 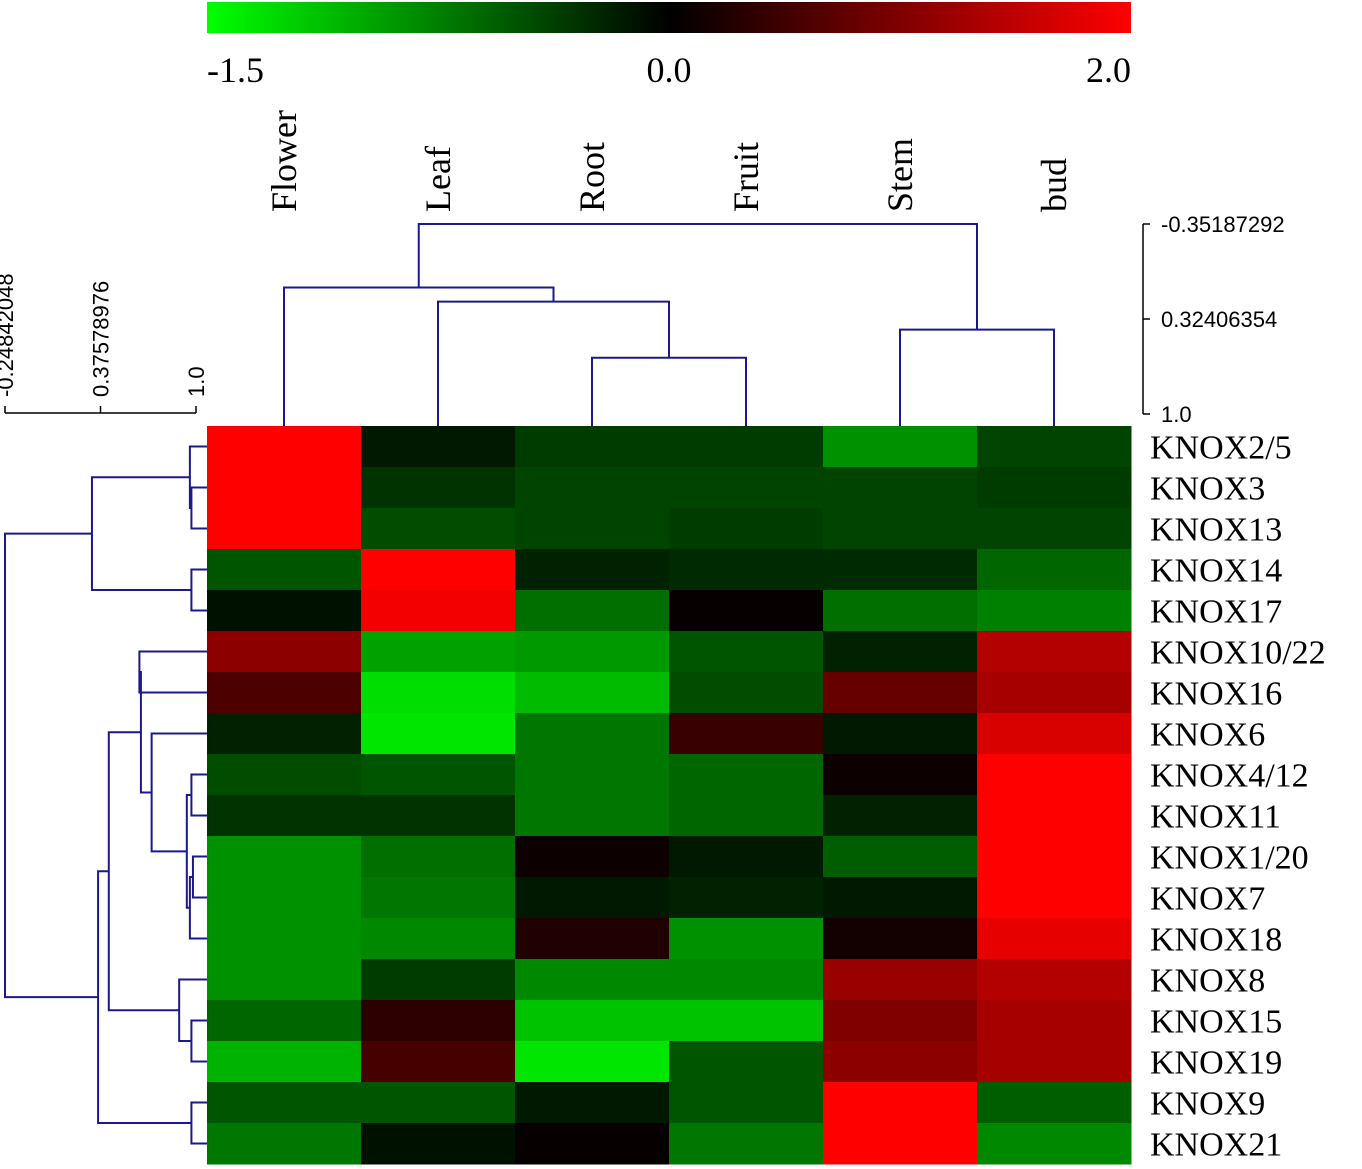 I want to click on row-dendrogram-scale: -0.24842048 0.37578976 1.0, so click(x=104, y=343).